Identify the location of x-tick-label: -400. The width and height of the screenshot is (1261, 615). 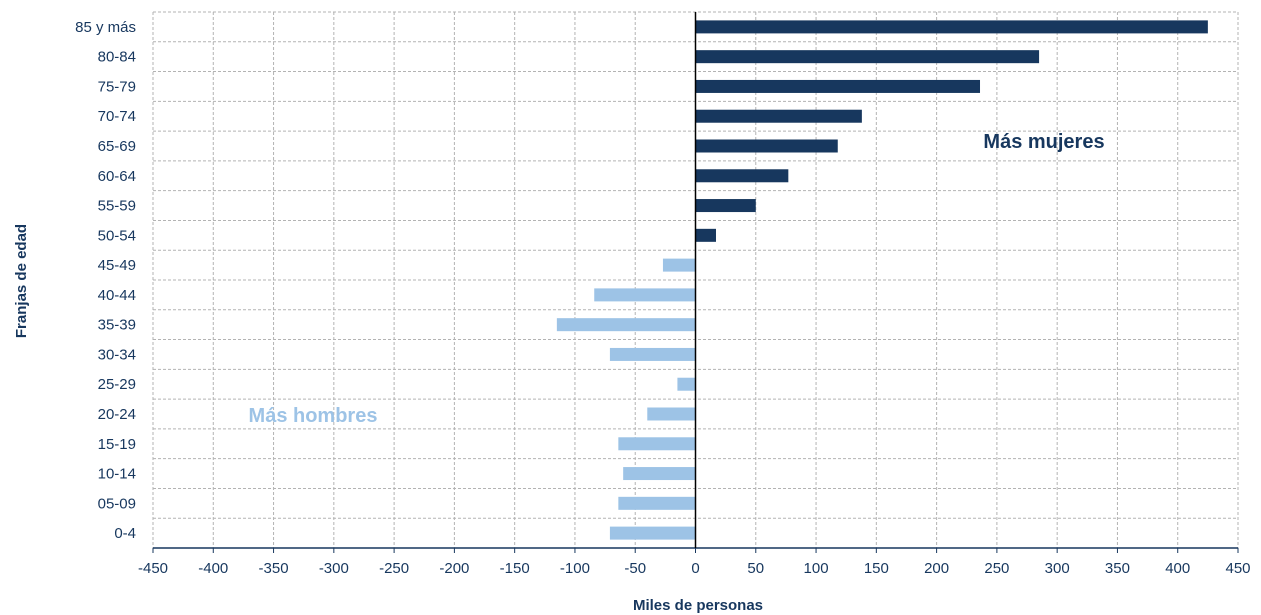
(213, 568).